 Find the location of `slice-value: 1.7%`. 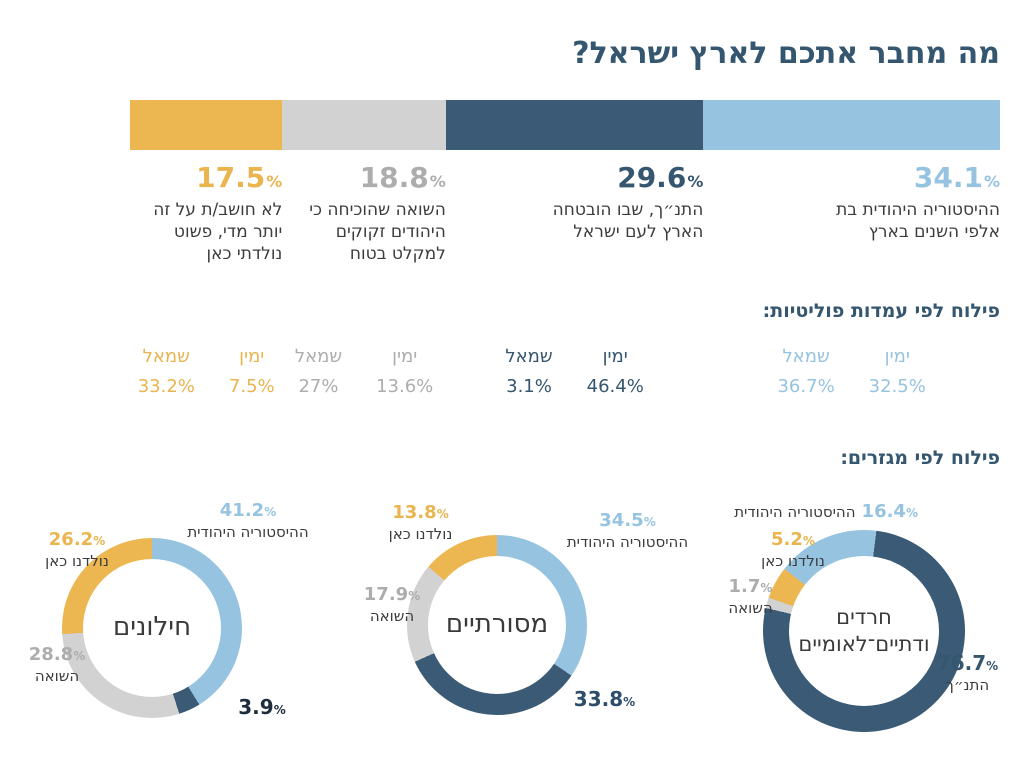

slice-value: 1.7% is located at coordinates (750, 586).